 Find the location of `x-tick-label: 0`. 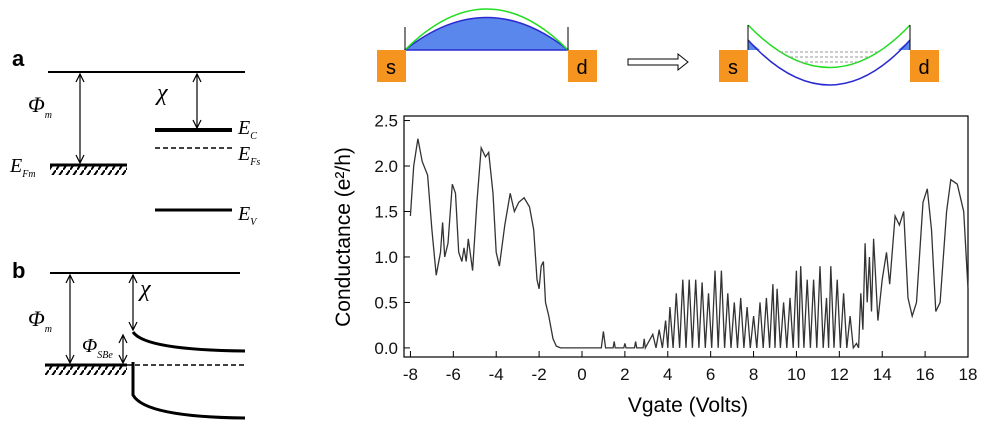

x-tick-label: 0 is located at coordinates (581, 374).